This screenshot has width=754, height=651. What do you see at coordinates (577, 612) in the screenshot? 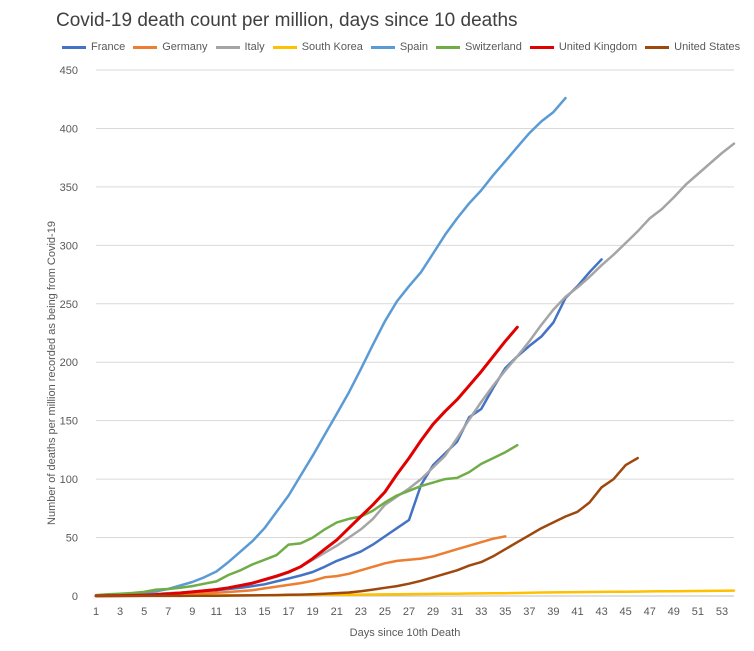
I see `x-tick-label: 41` at bounding box center [577, 612].